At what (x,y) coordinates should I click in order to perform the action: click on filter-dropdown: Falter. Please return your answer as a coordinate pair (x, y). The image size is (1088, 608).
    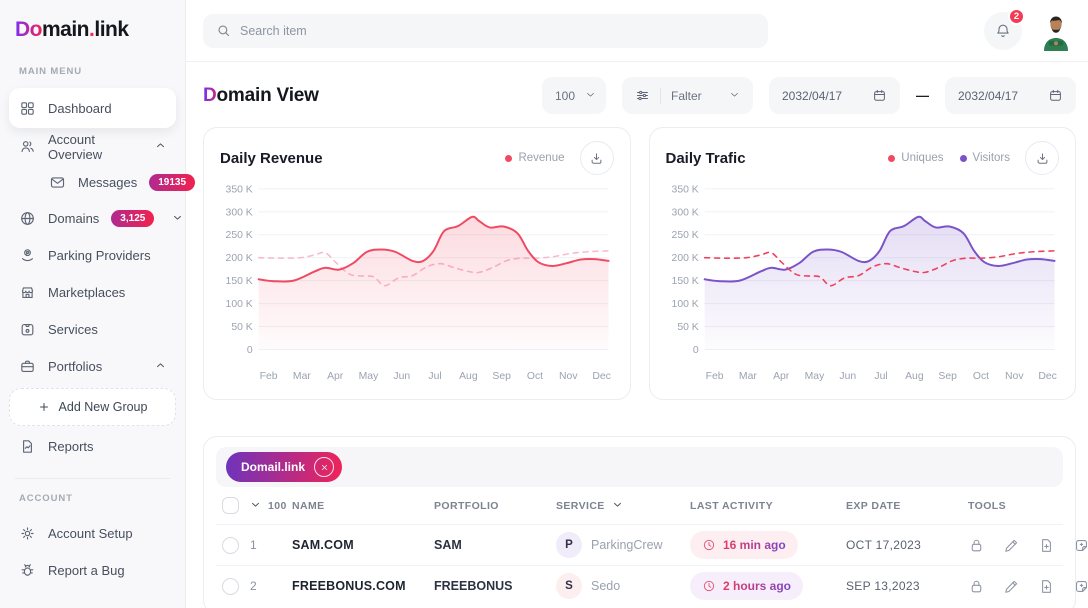
    Looking at the image, I should click on (687, 95).